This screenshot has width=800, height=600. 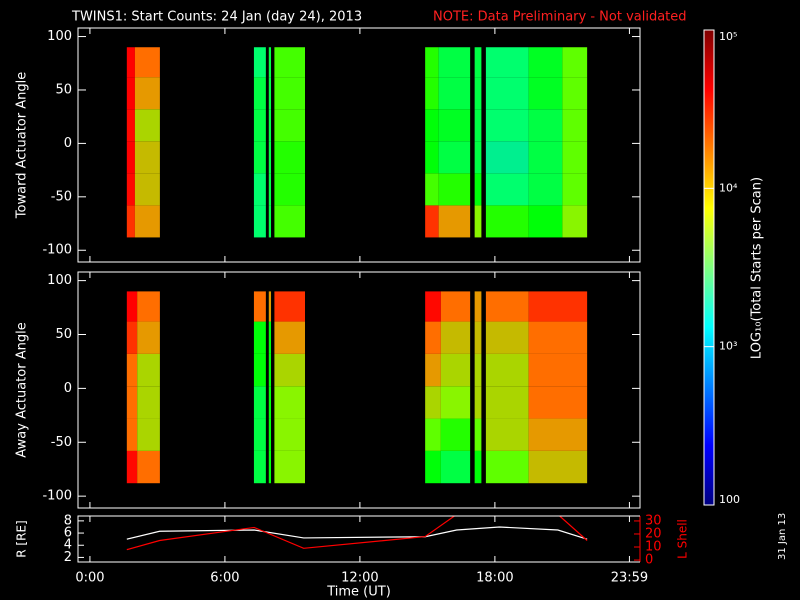 I want to click on colorbar-tick-label: 10³, so click(x=728, y=346).